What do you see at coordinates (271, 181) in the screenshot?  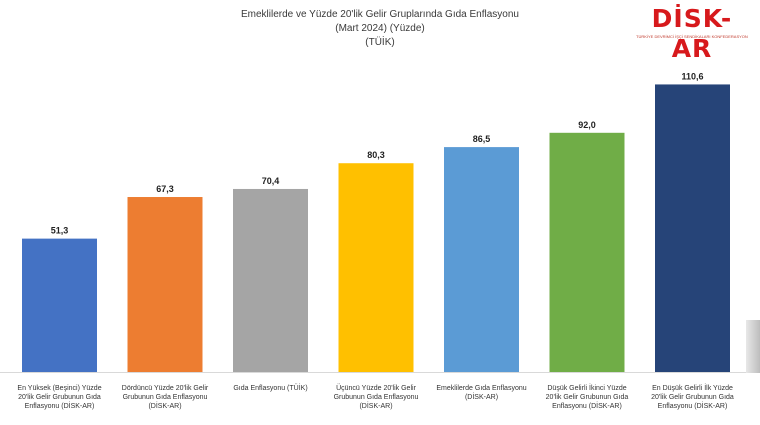 I see `value-label-3: 70,4` at bounding box center [271, 181].